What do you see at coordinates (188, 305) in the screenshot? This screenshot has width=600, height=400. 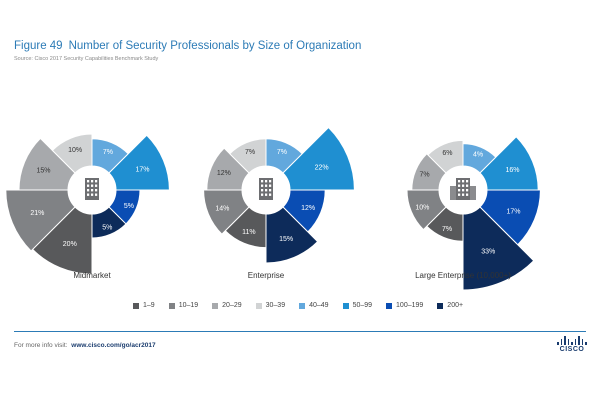 I see `legend-label: 10–19` at bounding box center [188, 305].